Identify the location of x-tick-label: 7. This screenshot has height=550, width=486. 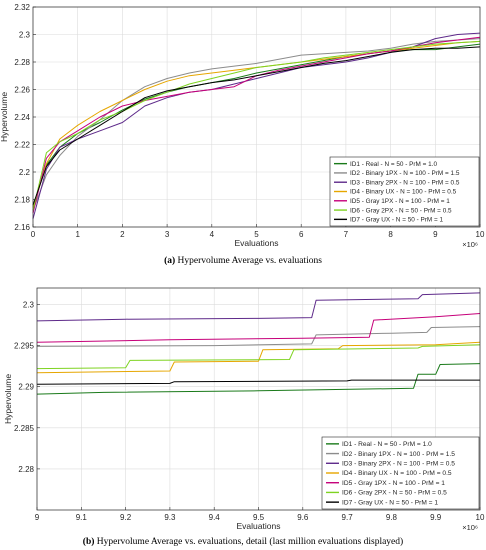
(346, 234).